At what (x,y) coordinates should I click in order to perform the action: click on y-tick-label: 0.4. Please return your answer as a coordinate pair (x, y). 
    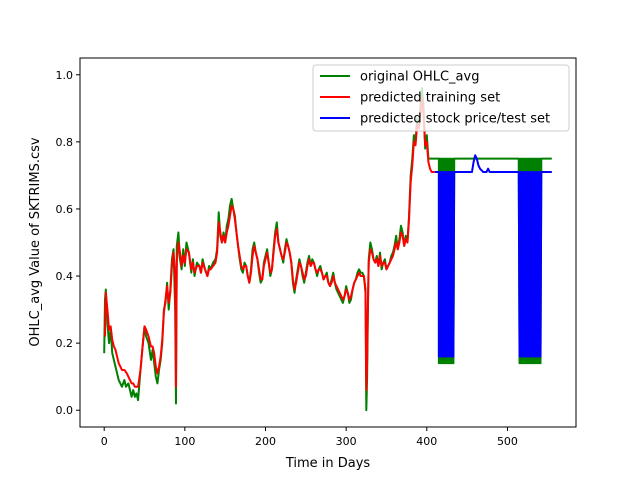
    Looking at the image, I should click on (65, 276).